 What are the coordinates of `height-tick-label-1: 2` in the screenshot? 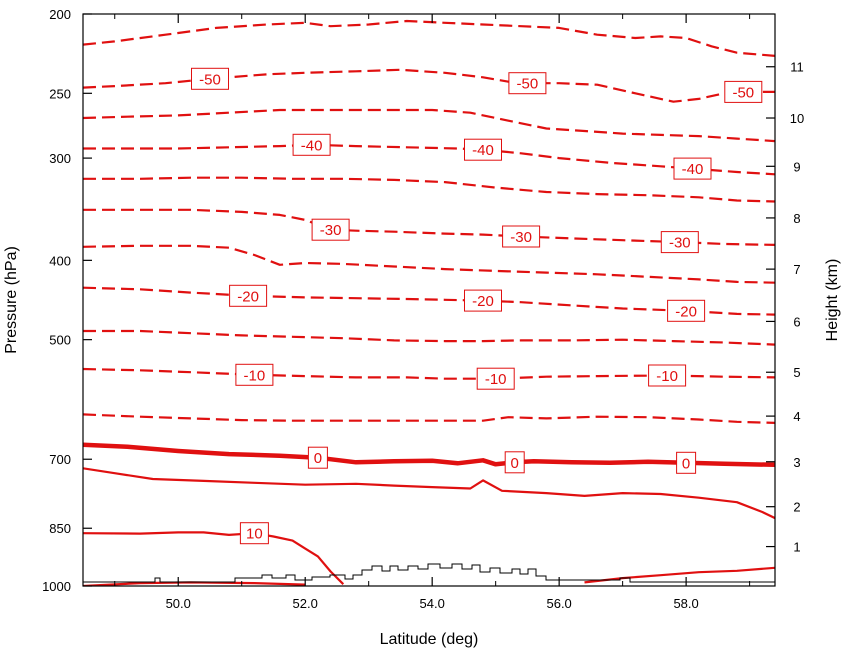 It's located at (796, 507).